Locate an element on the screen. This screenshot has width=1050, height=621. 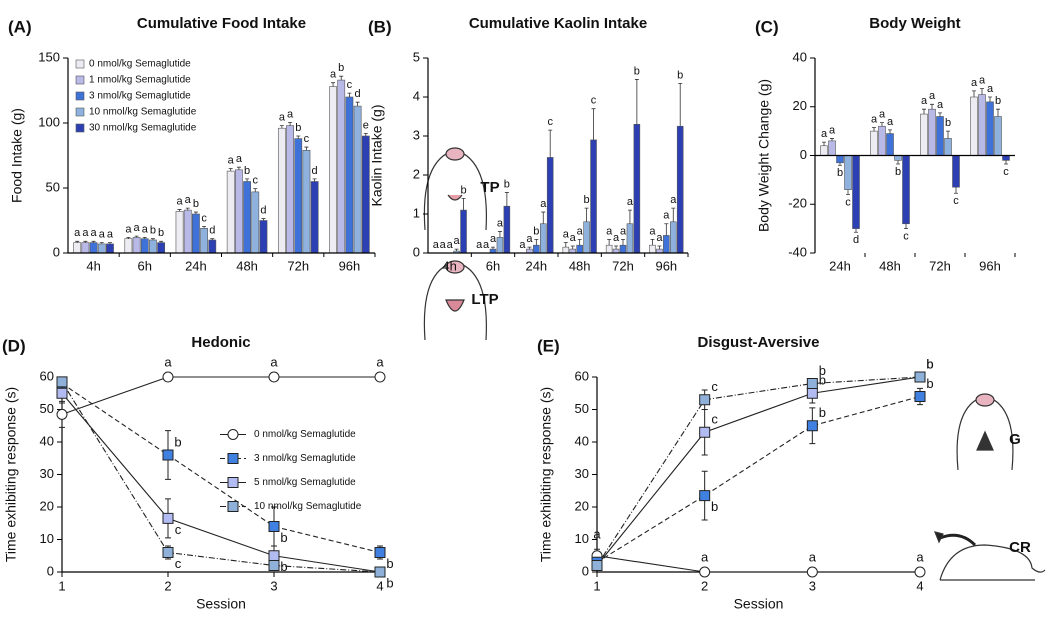
y-tick-label: 4 is located at coordinates (416, 95).